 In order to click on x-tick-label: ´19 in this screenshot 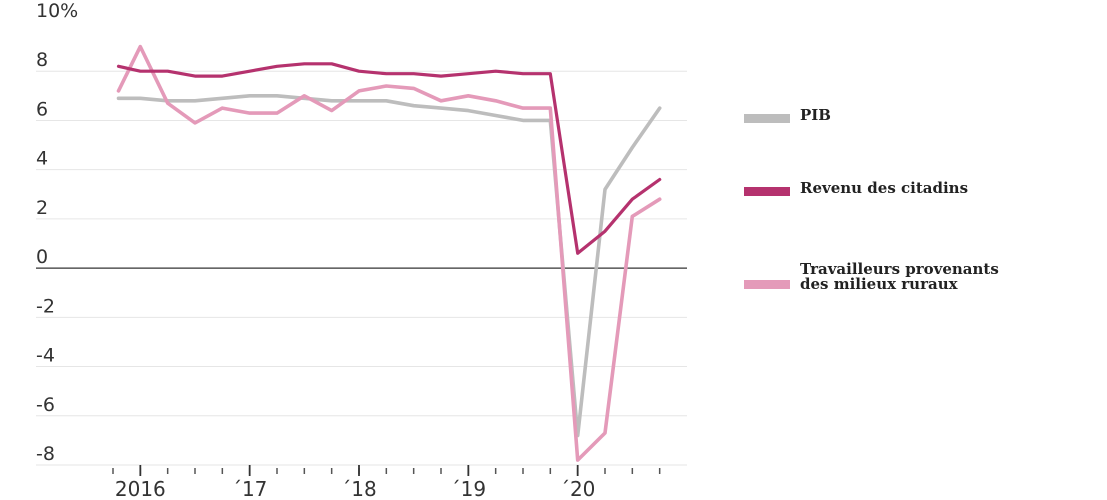, I will do `click(468, 488)`.